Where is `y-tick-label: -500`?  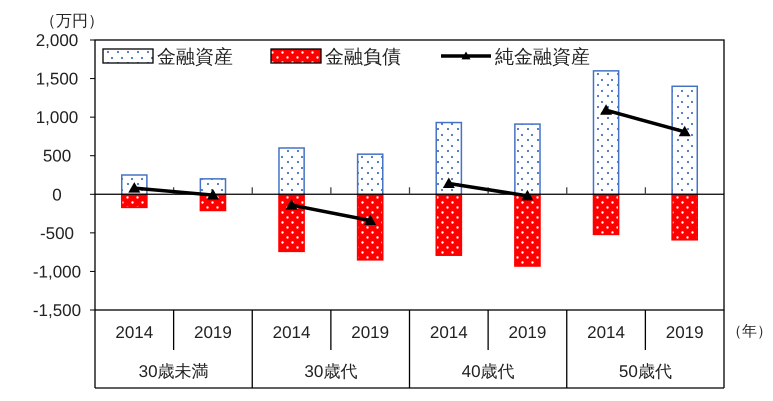
y-tick-label: -500 is located at coordinates (57, 233).